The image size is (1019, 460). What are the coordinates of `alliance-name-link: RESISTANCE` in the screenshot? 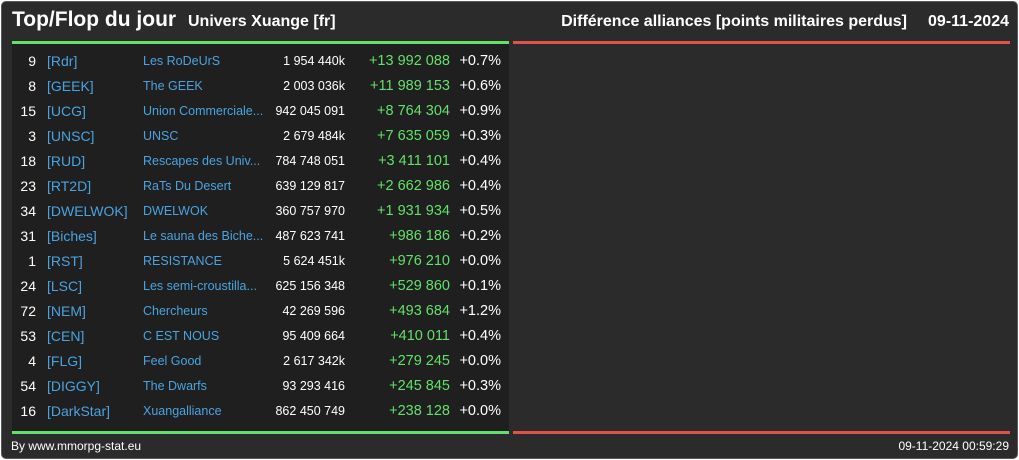 It's located at (182, 261).